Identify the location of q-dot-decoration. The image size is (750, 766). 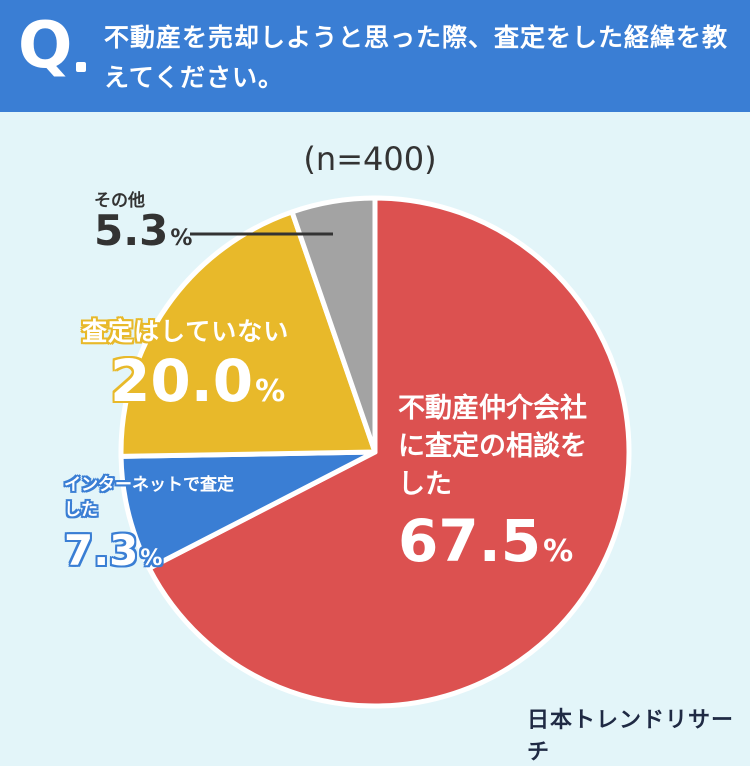
(81, 67).